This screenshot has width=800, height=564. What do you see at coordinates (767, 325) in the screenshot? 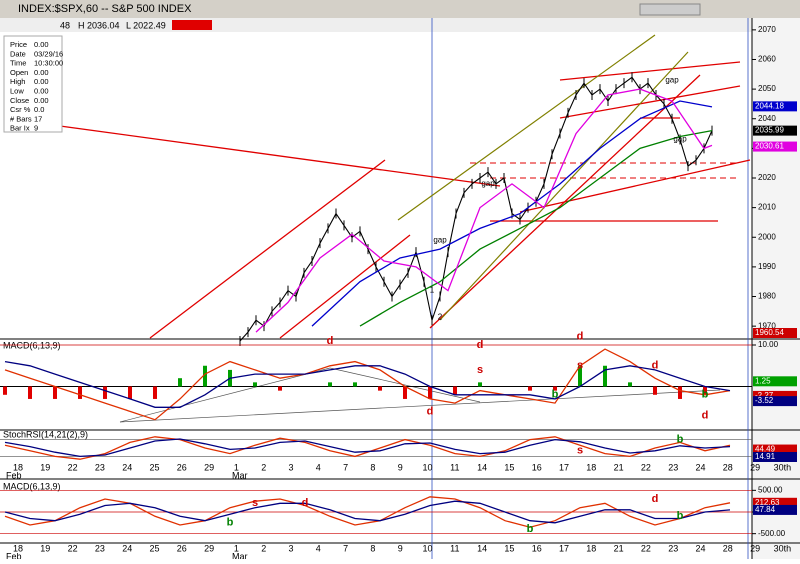
I see `y-tick-label: 1970` at bounding box center [767, 325].